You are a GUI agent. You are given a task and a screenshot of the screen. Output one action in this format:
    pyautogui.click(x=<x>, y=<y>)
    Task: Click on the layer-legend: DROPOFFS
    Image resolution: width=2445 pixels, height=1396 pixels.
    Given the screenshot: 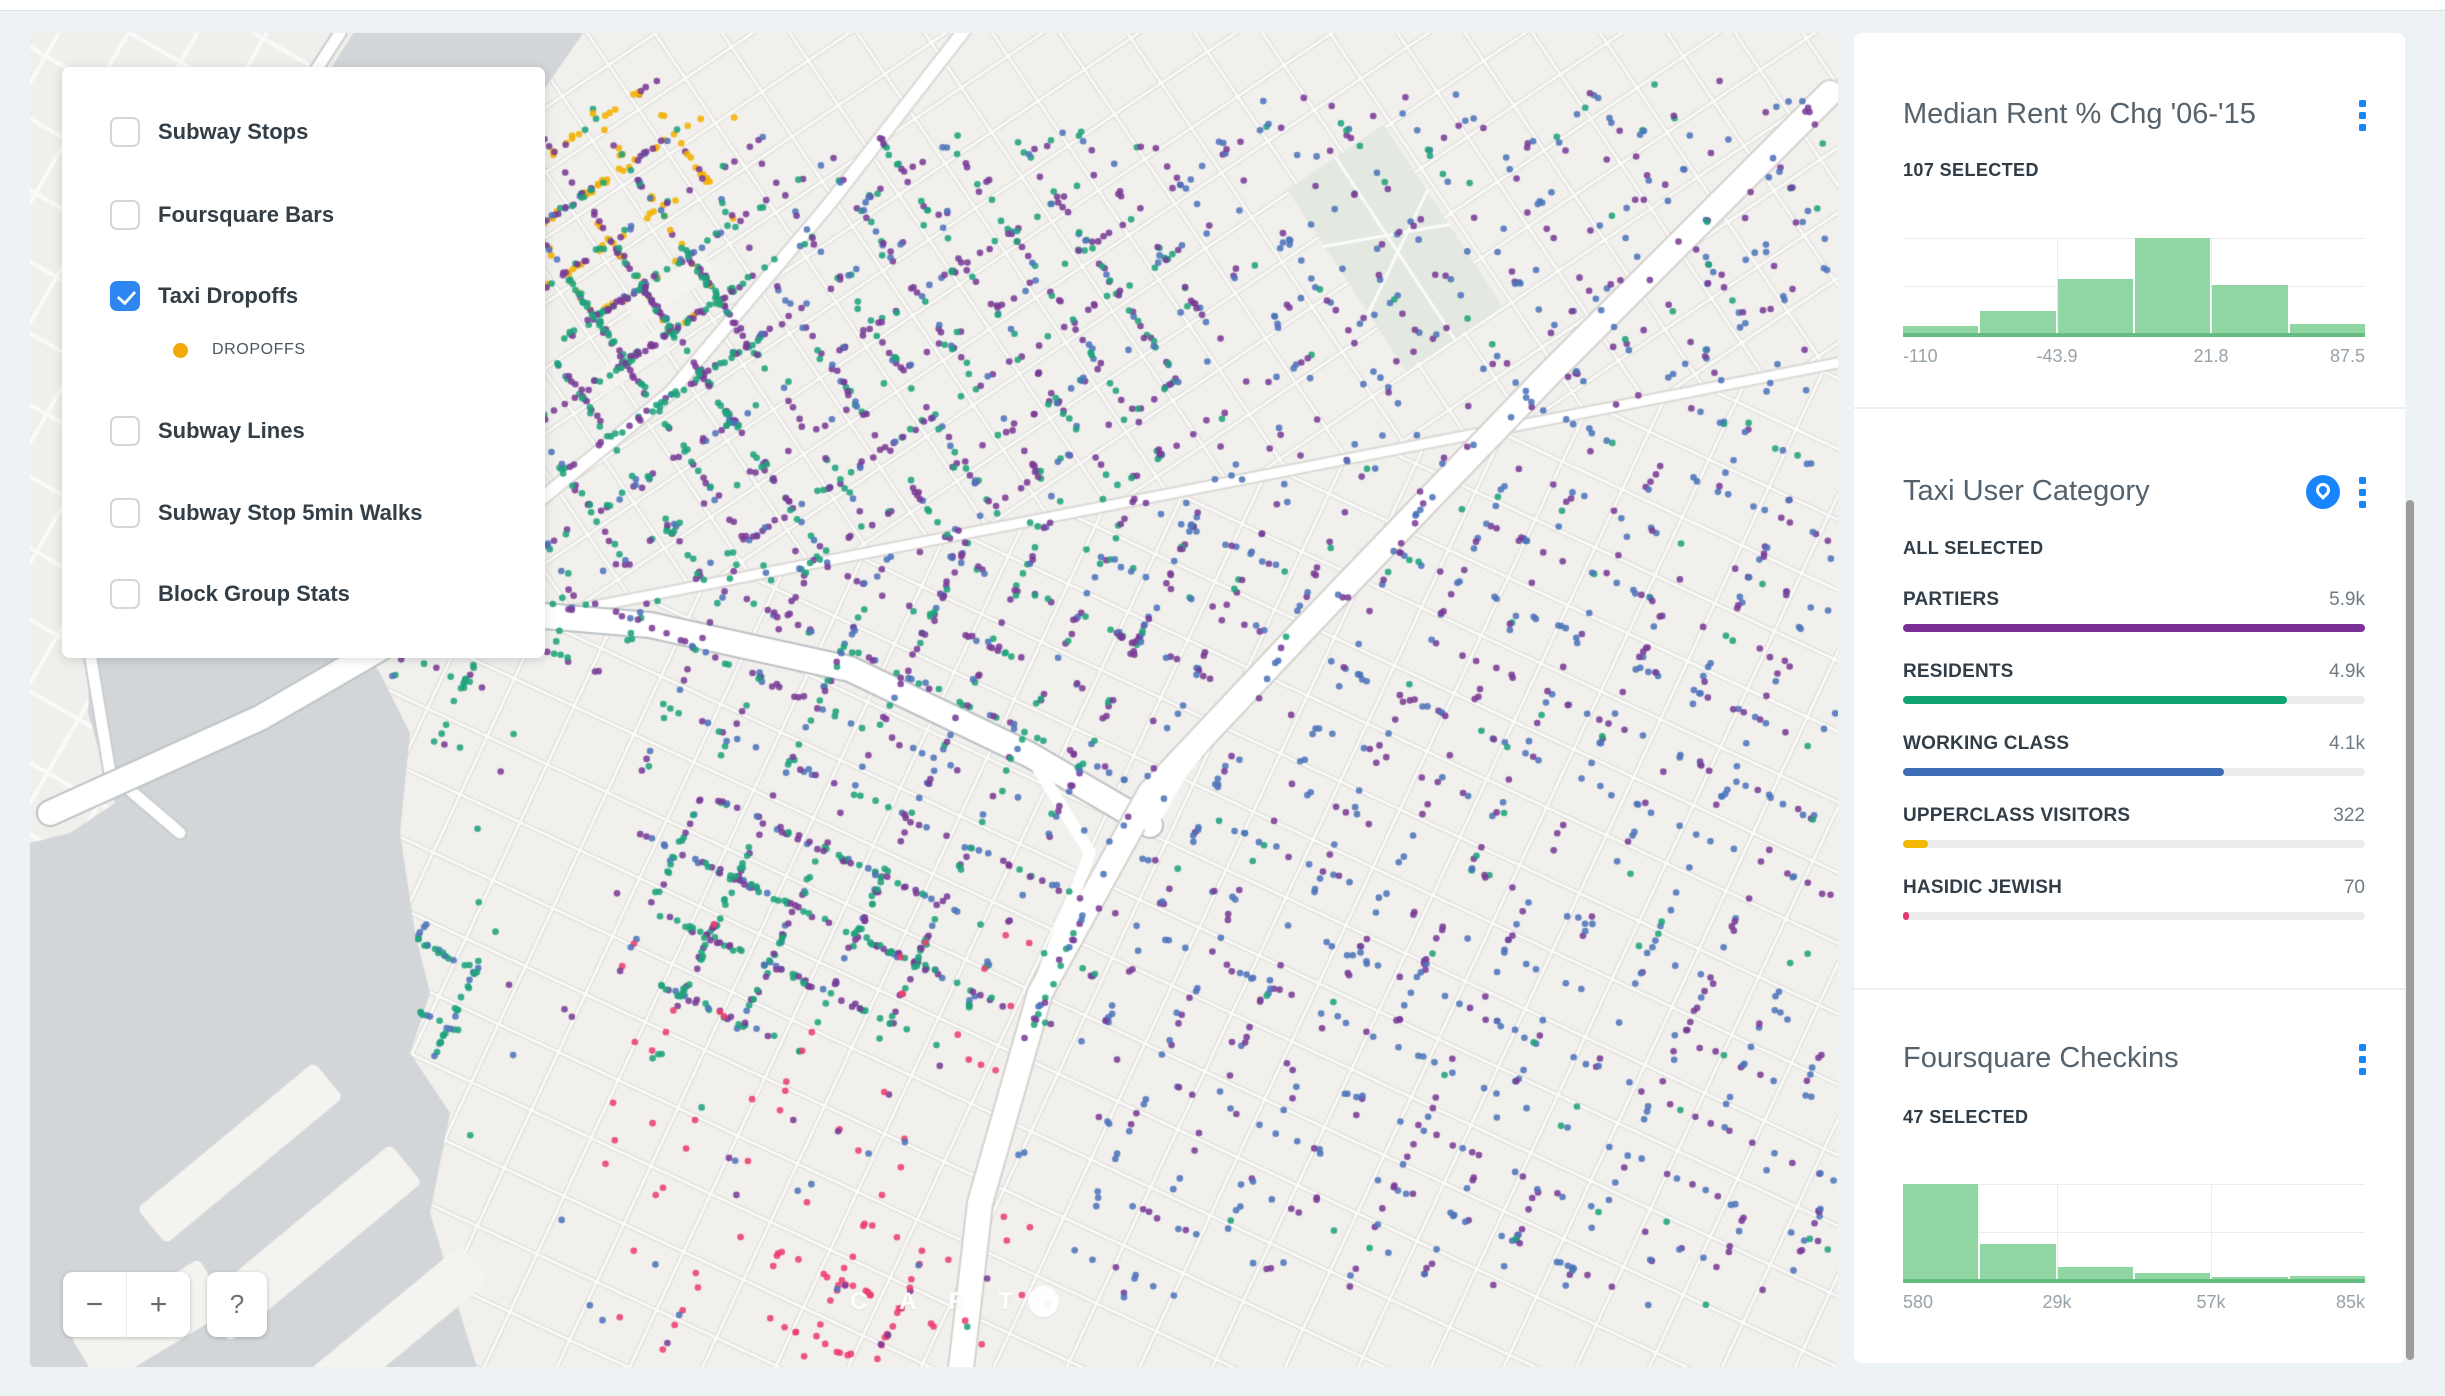 What is the action you would take?
    pyautogui.click(x=303, y=351)
    